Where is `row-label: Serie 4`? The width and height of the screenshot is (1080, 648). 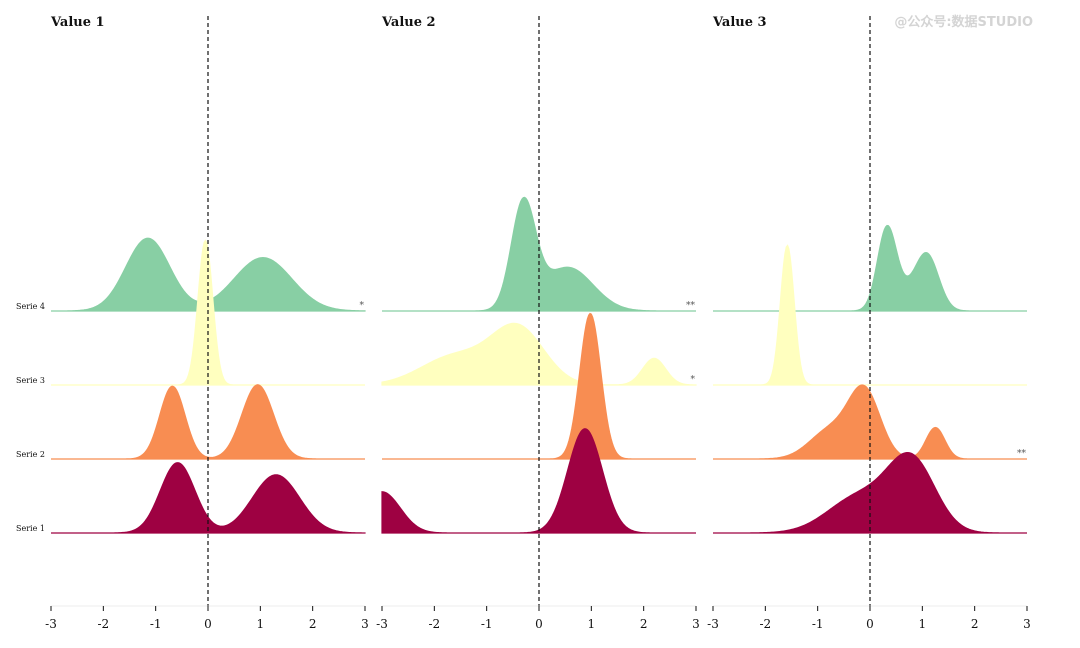 row-label: Serie 4 is located at coordinates (30, 306).